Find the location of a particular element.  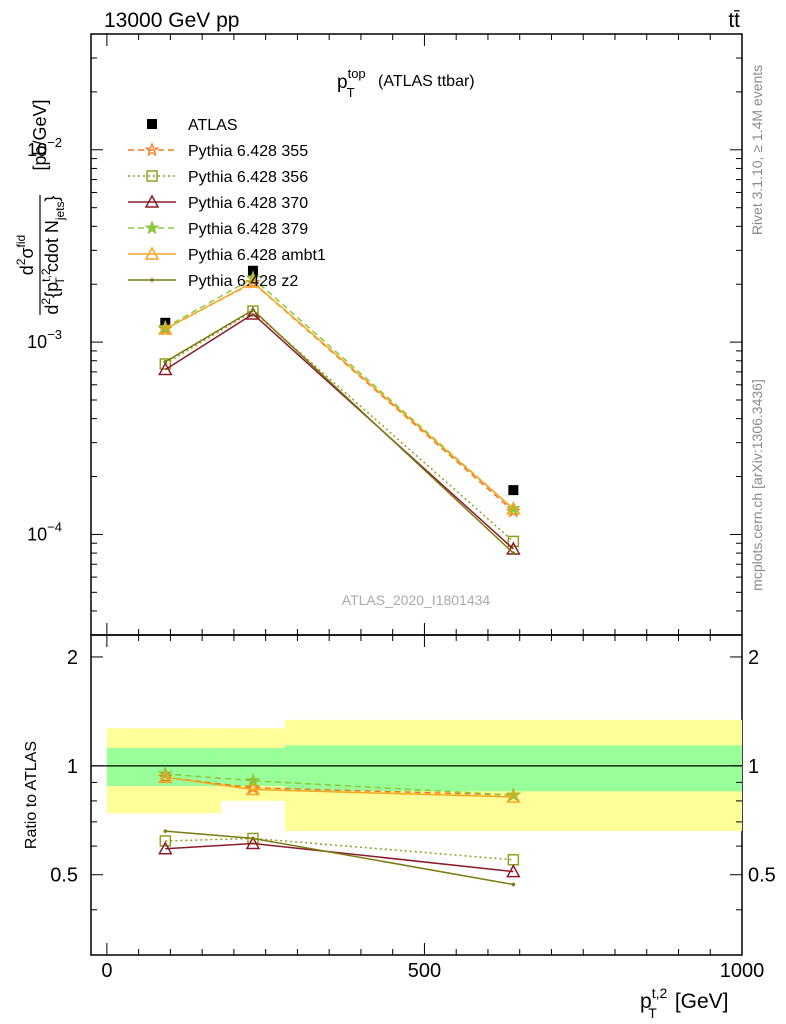

x-tick-label: 0 is located at coordinates (106, 971).